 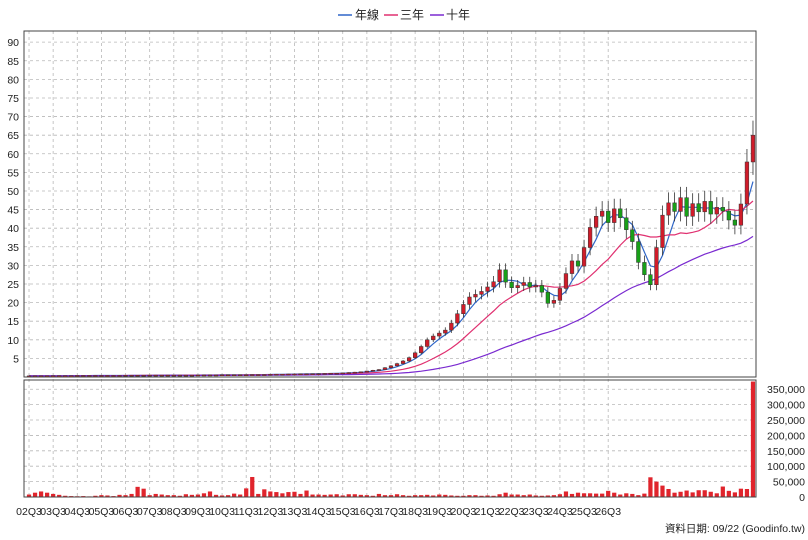 I want to click on x-tick-label: 15Q3, so click(x=343, y=512).